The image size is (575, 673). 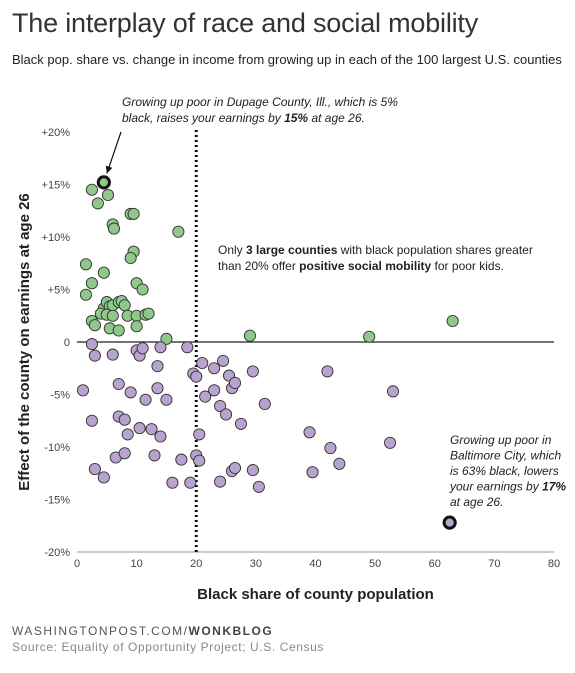 What do you see at coordinates (365, 266) in the screenshot?
I see `annotation-threshold-run: positive social mobility` at bounding box center [365, 266].